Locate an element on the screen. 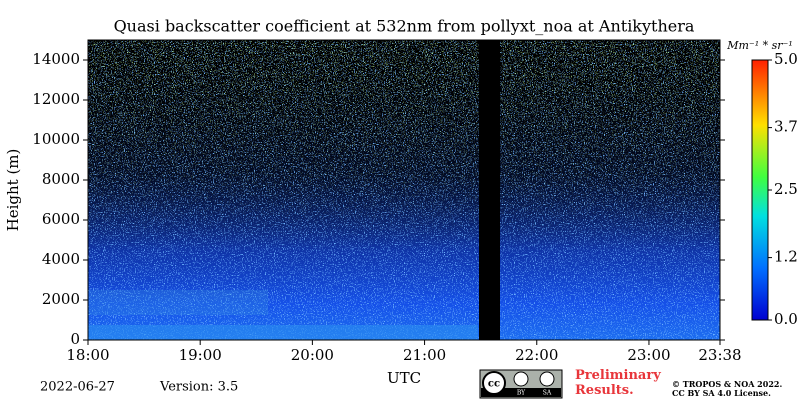 This screenshot has width=800, height=400. preliminary-box: Preliminary Results. is located at coordinates (618, 383).